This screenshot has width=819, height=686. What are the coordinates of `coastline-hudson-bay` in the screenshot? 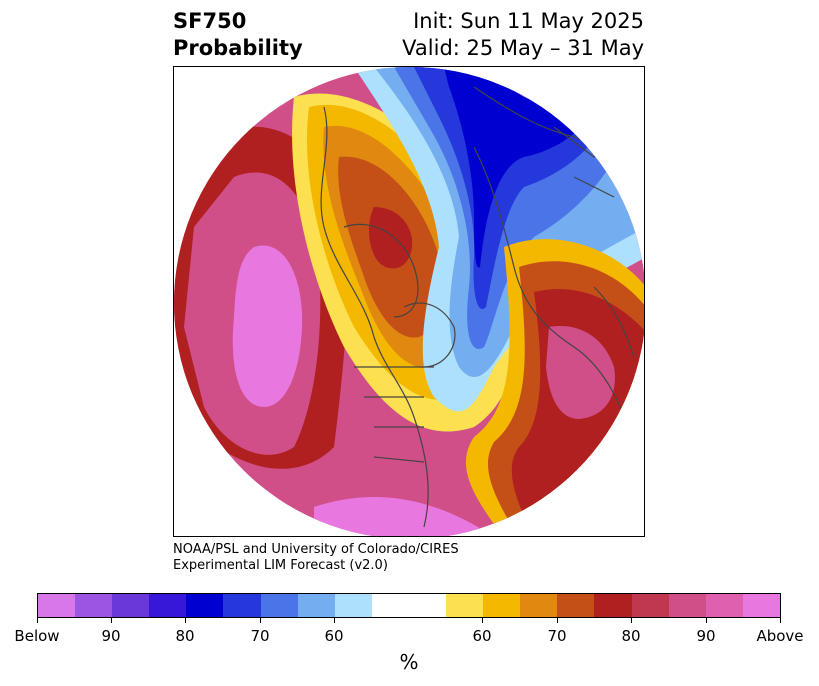 It's located at (381, 270).